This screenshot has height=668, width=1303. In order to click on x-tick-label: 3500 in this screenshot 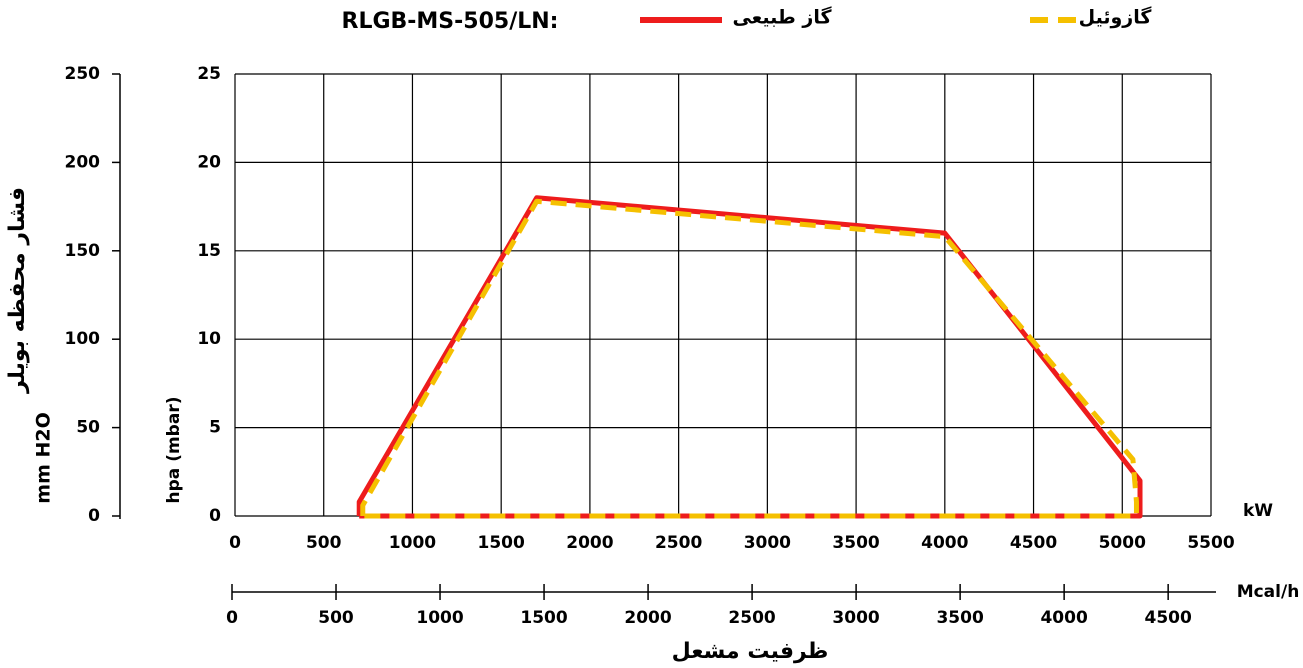, I will do `click(855, 543)`.